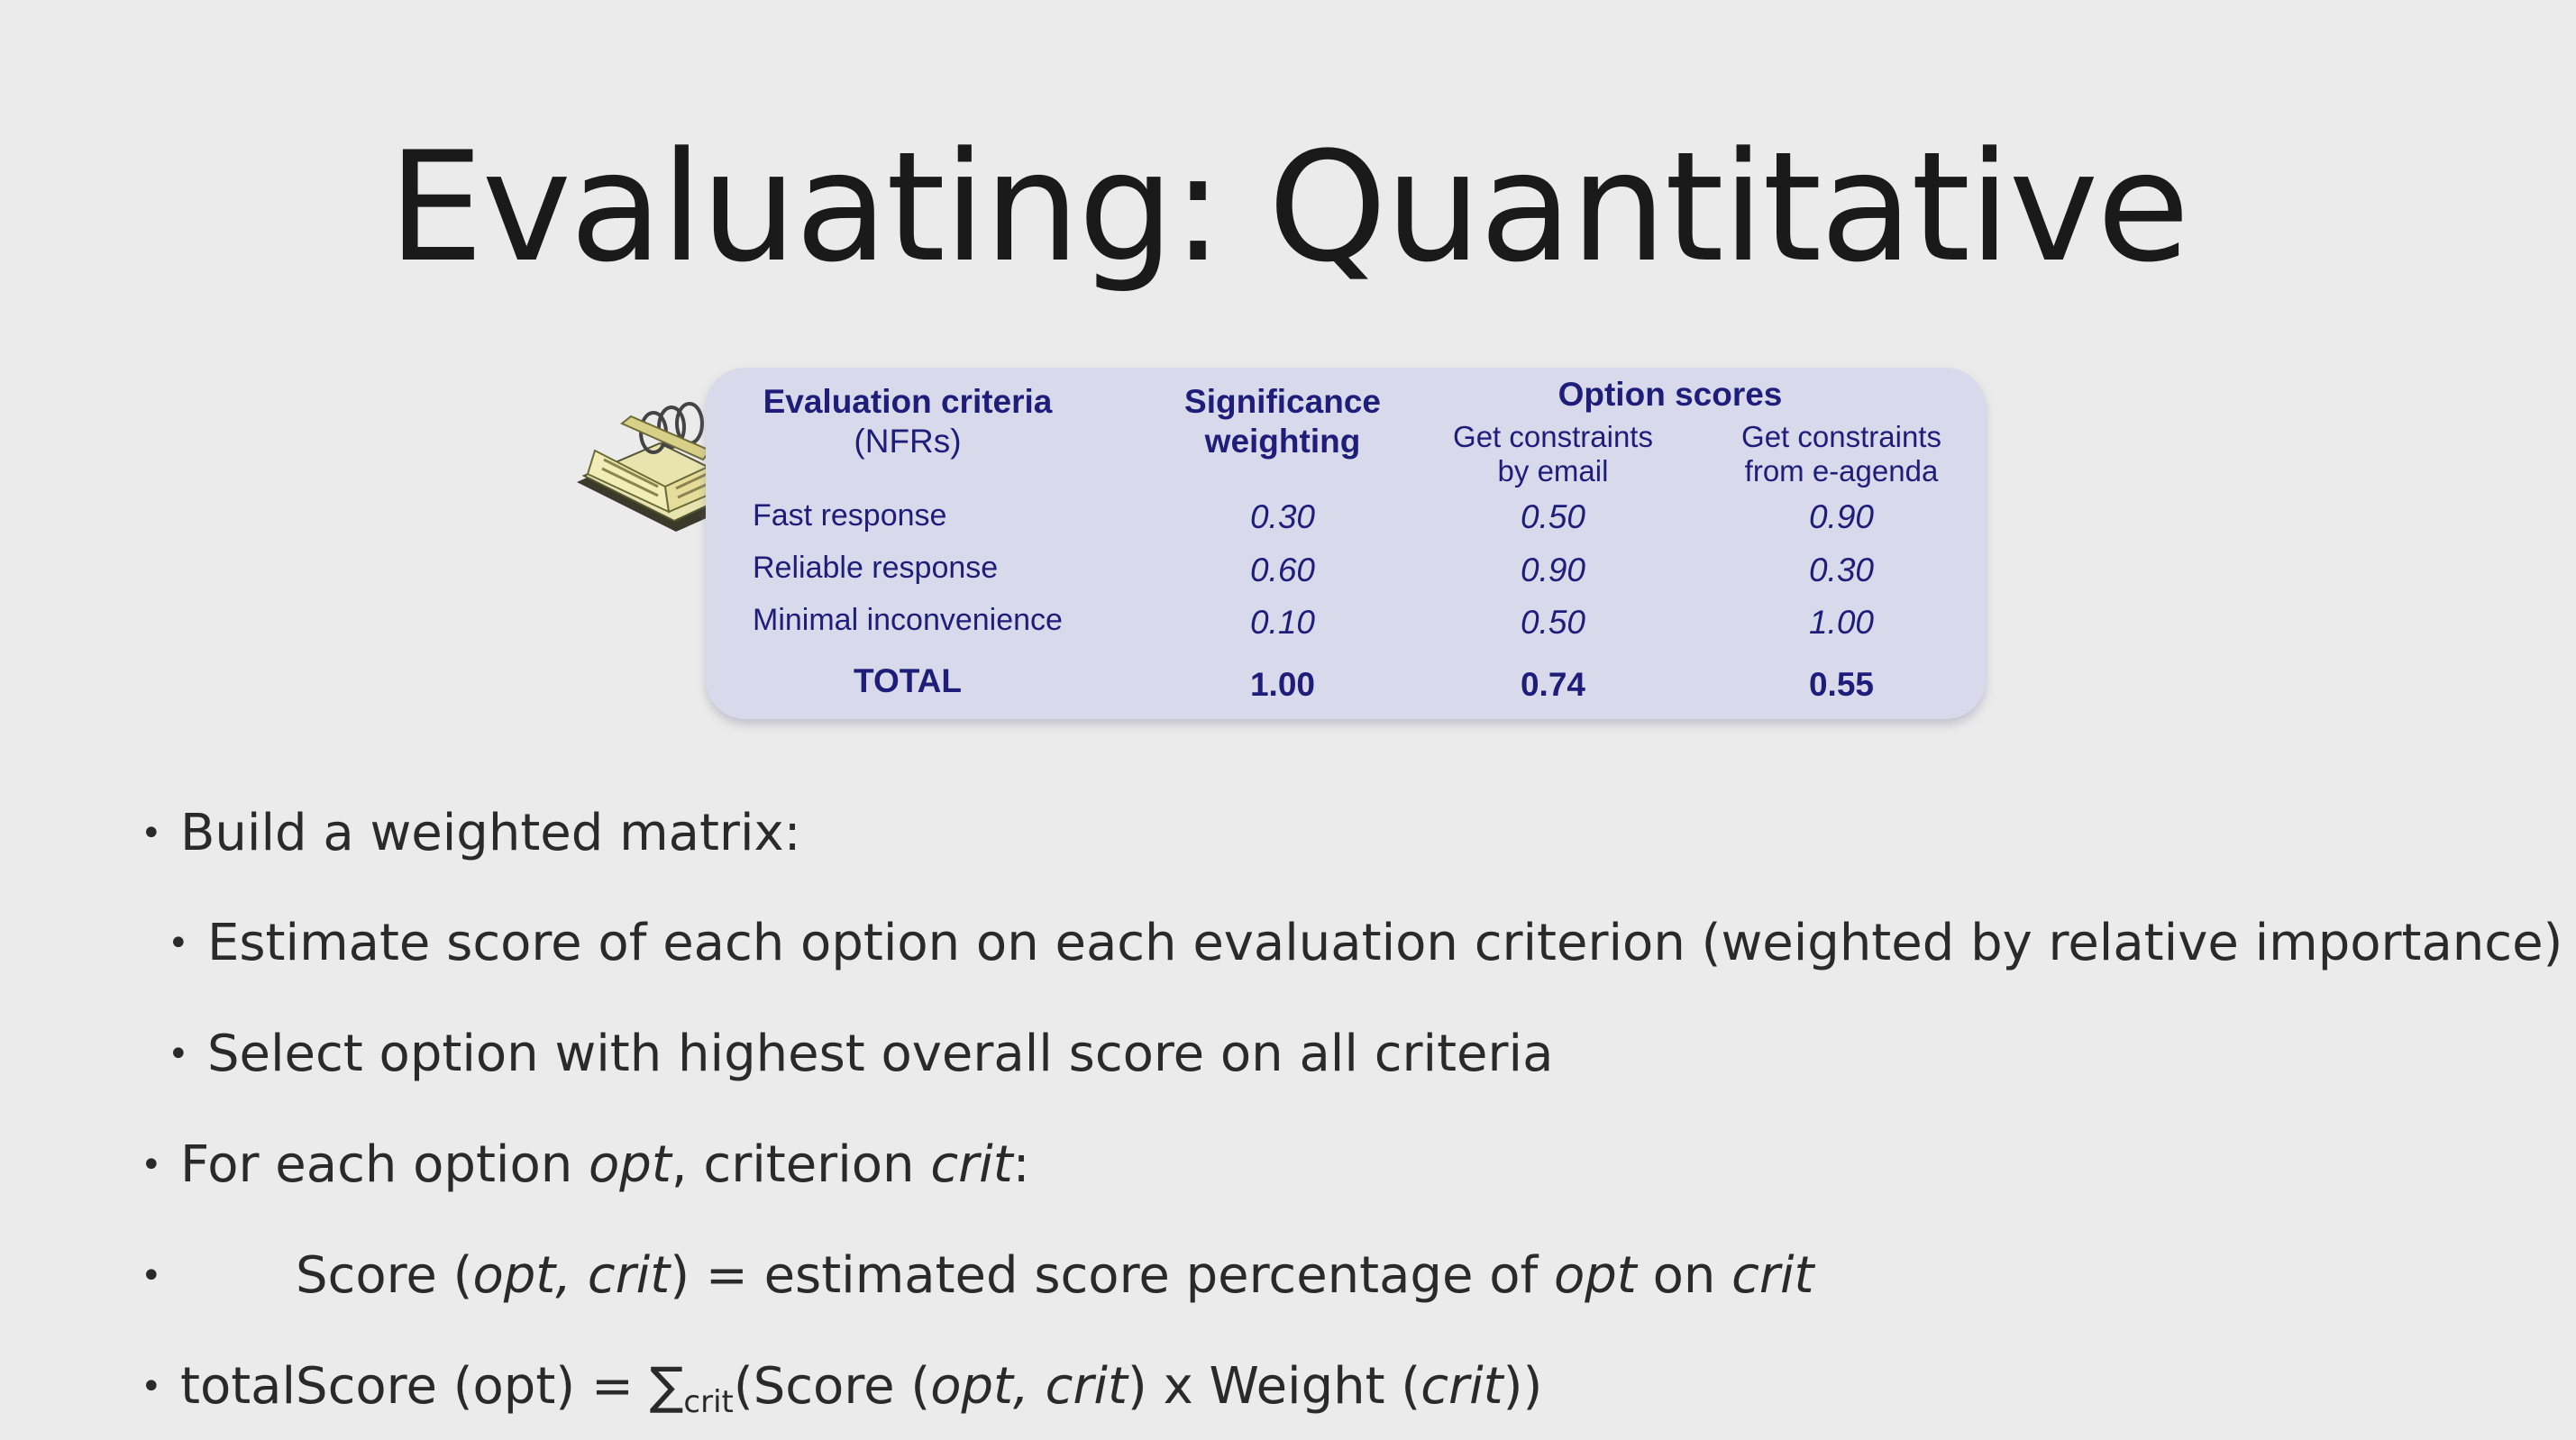 This screenshot has width=2576, height=1440. I want to click on option-a-header: Get constraints, so click(1553, 436).